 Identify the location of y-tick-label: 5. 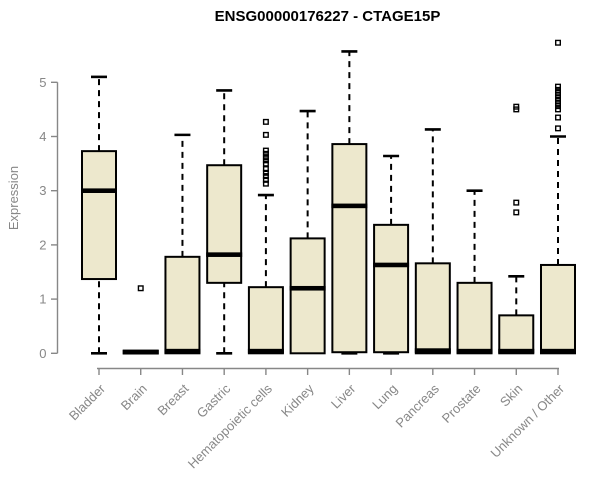
(42, 82).